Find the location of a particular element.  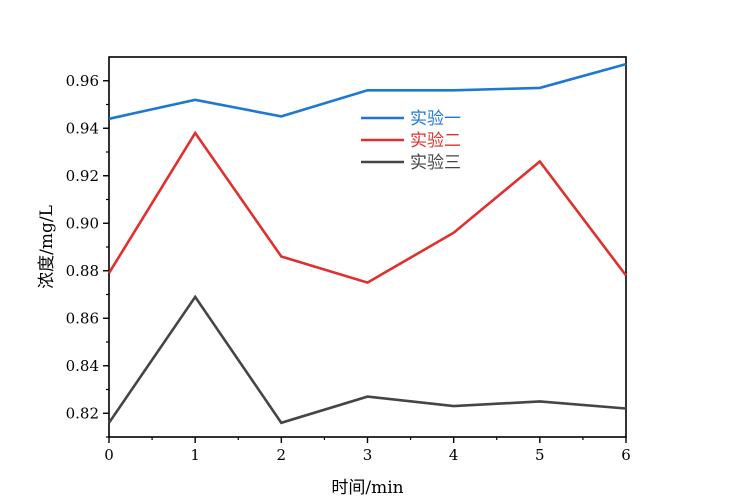

y-tick-label: 0.84 is located at coordinates (82, 366).